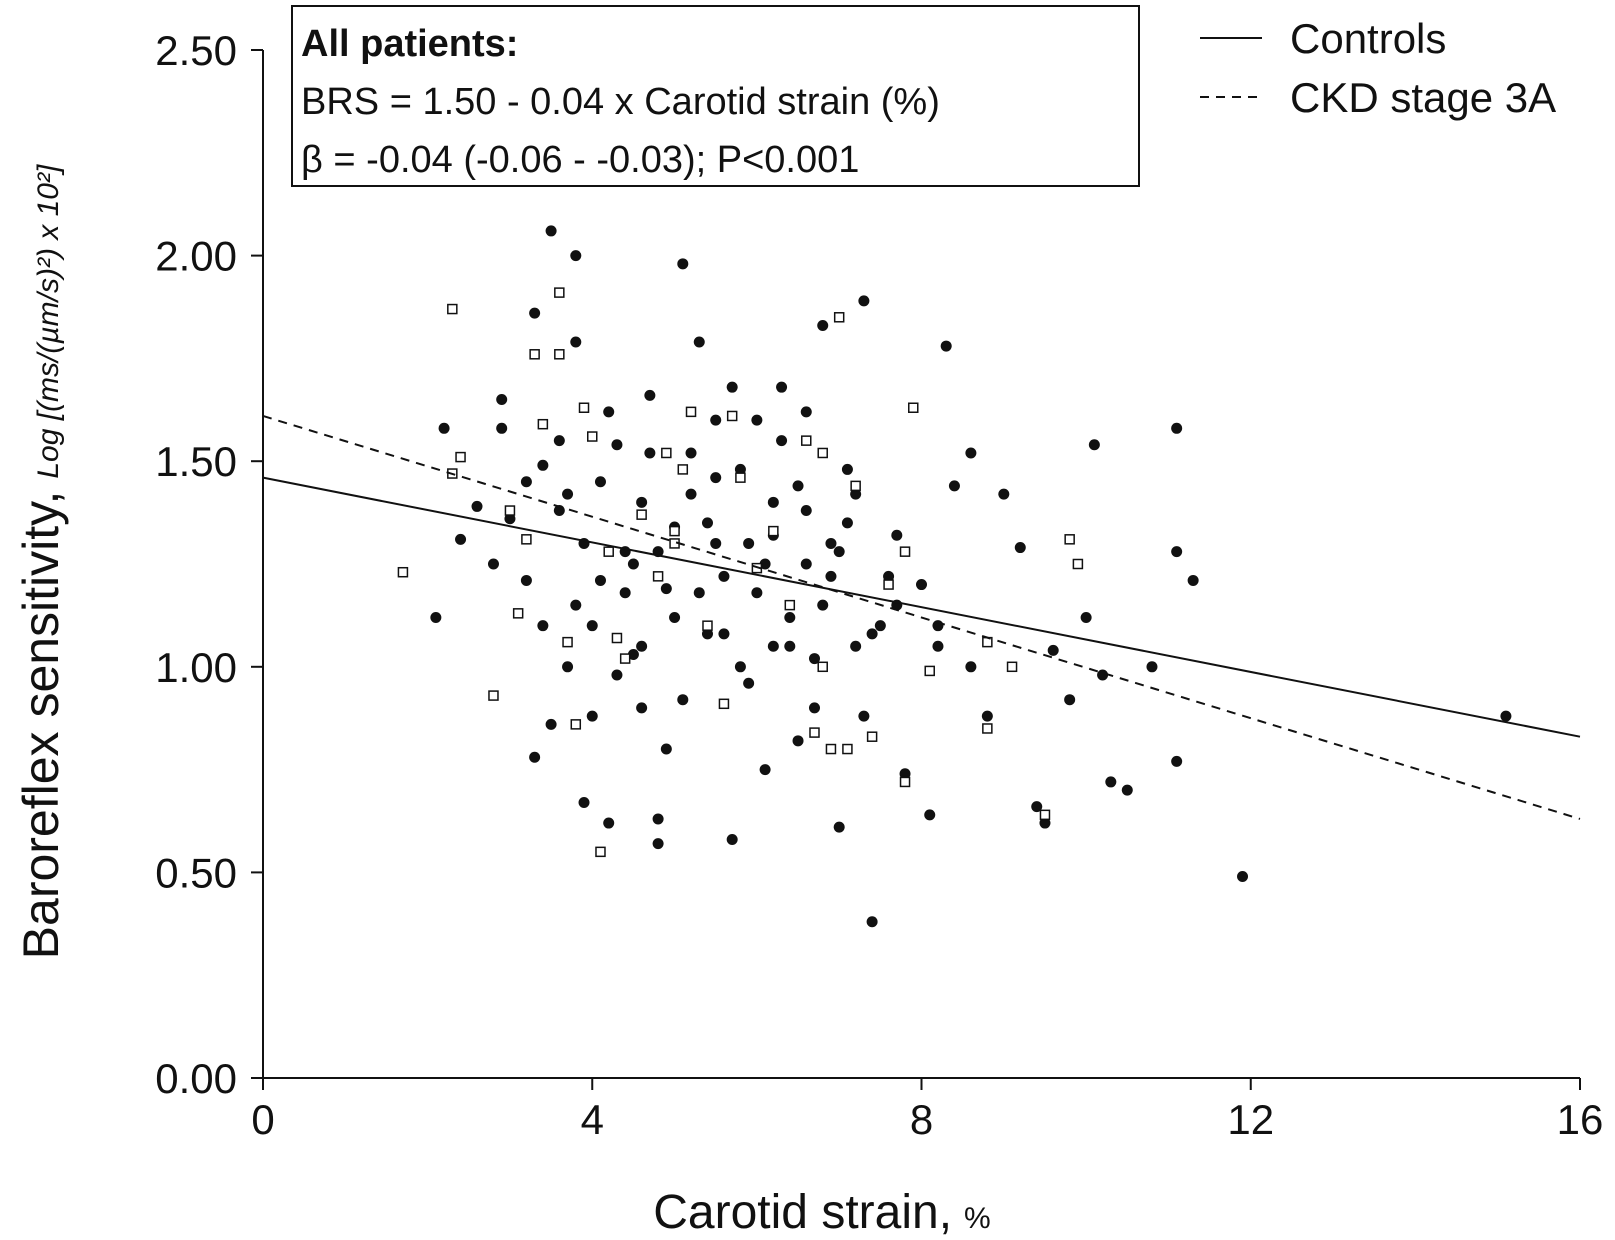  Describe the element at coordinates (196, 667) in the screenshot. I see `y-tick-label: 1.00` at that location.